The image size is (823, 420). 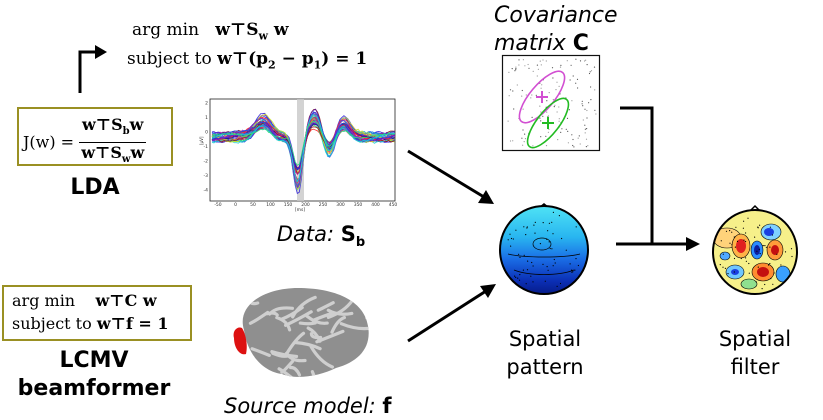 I want to click on erp-x-tick: 50, so click(x=253, y=205).